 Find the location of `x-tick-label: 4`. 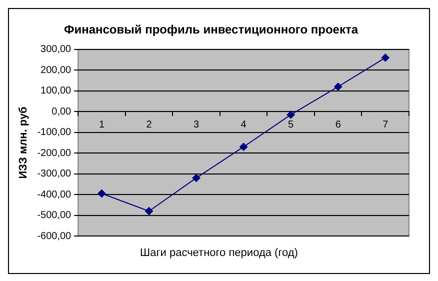

x-tick-label: 4 is located at coordinates (243, 124).